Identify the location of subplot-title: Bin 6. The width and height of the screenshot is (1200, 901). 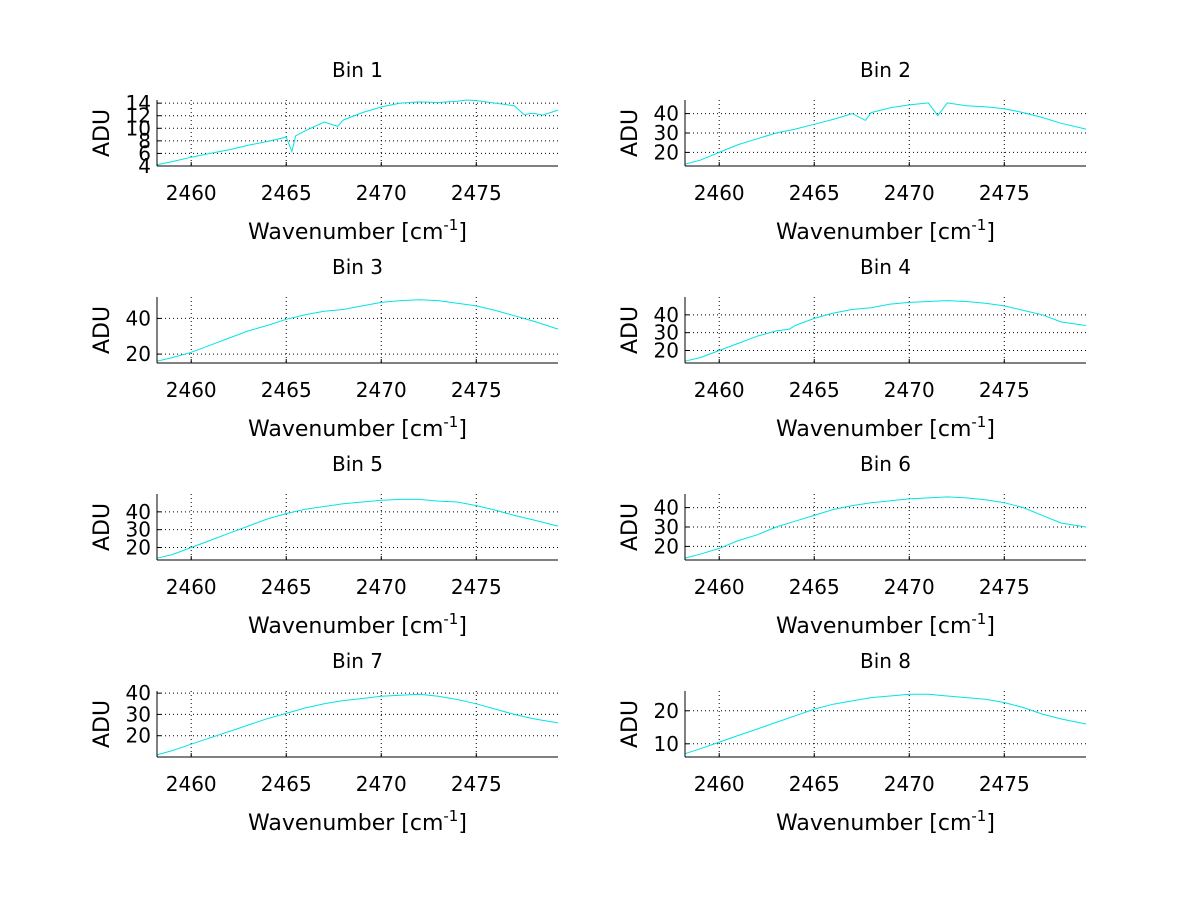
(885, 464).